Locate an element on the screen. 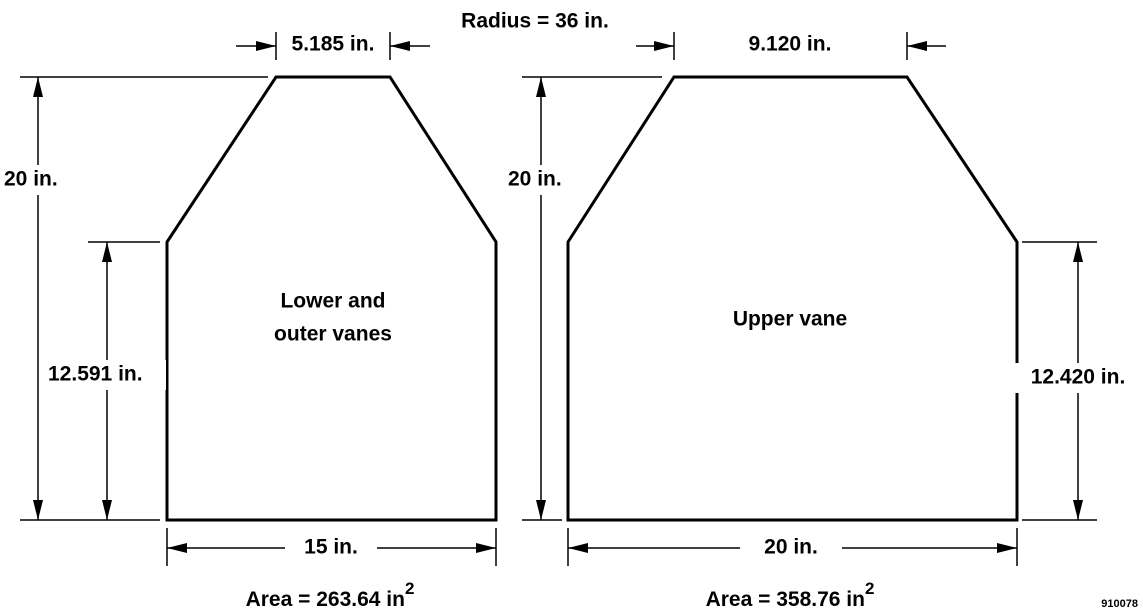  left-bottom-width: 15 in. is located at coordinates (331, 547).